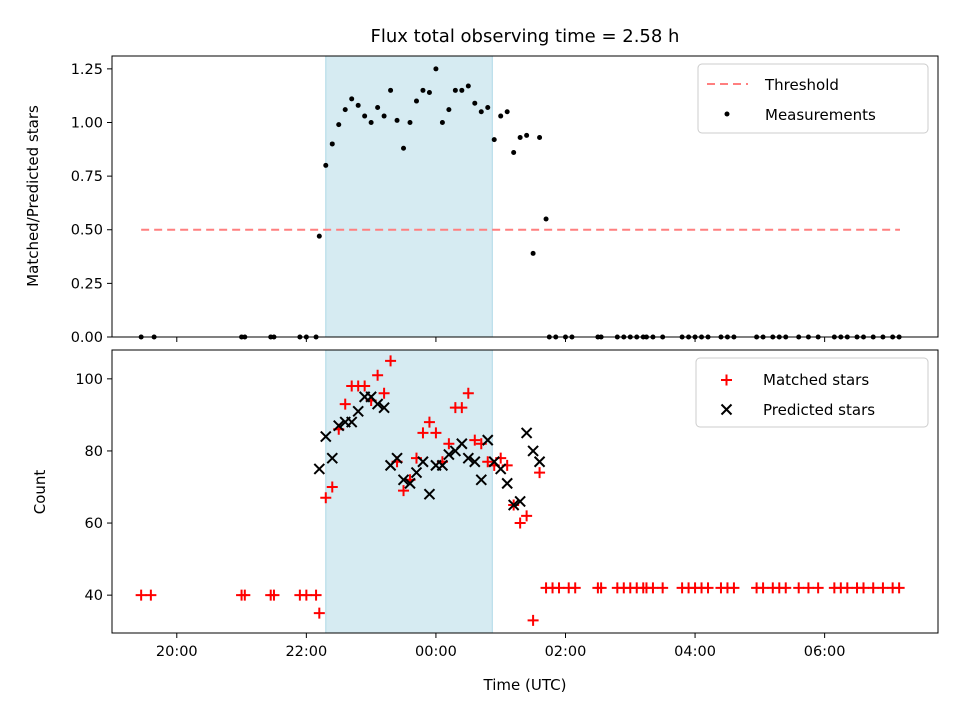 The image size is (960, 724). What do you see at coordinates (94, 452) in the screenshot?
I see `bottom-y-tick-label: 80` at bounding box center [94, 452].